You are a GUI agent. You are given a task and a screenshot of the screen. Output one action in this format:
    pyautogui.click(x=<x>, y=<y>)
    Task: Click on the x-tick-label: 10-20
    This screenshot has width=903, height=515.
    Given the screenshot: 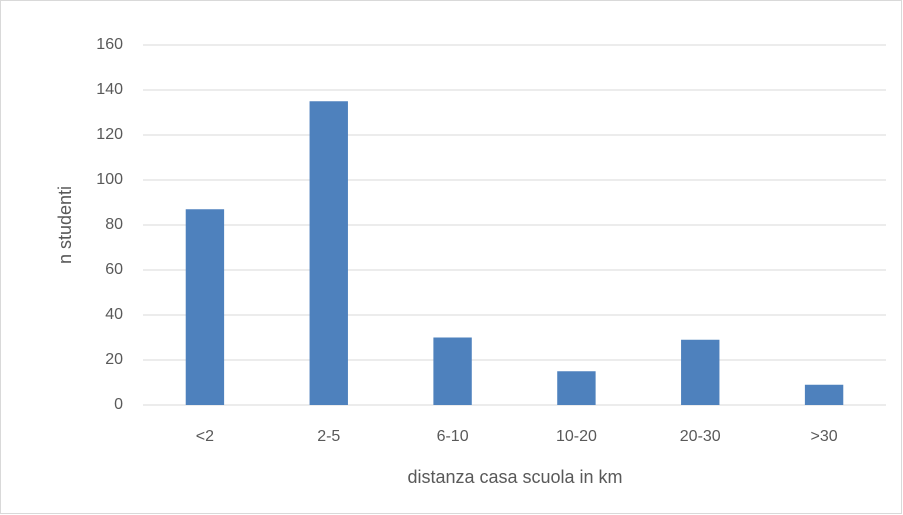 What is the action you would take?
    pyautogui.click(x=576, y=436)
    